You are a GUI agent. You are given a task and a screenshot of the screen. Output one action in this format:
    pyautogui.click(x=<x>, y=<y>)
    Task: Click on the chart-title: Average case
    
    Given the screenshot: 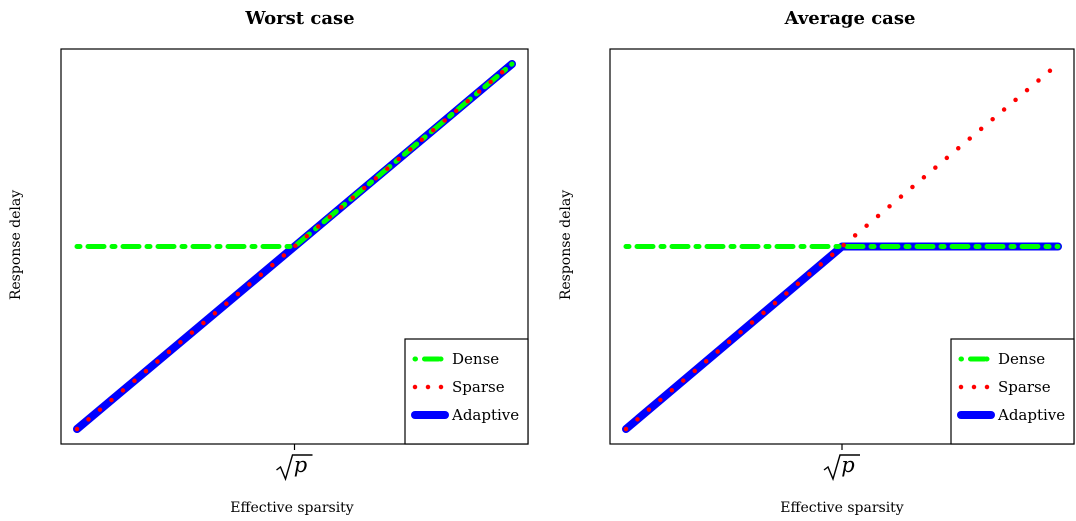 What is the action you would take?
    pyautogui.click(x=850, y=18)
    